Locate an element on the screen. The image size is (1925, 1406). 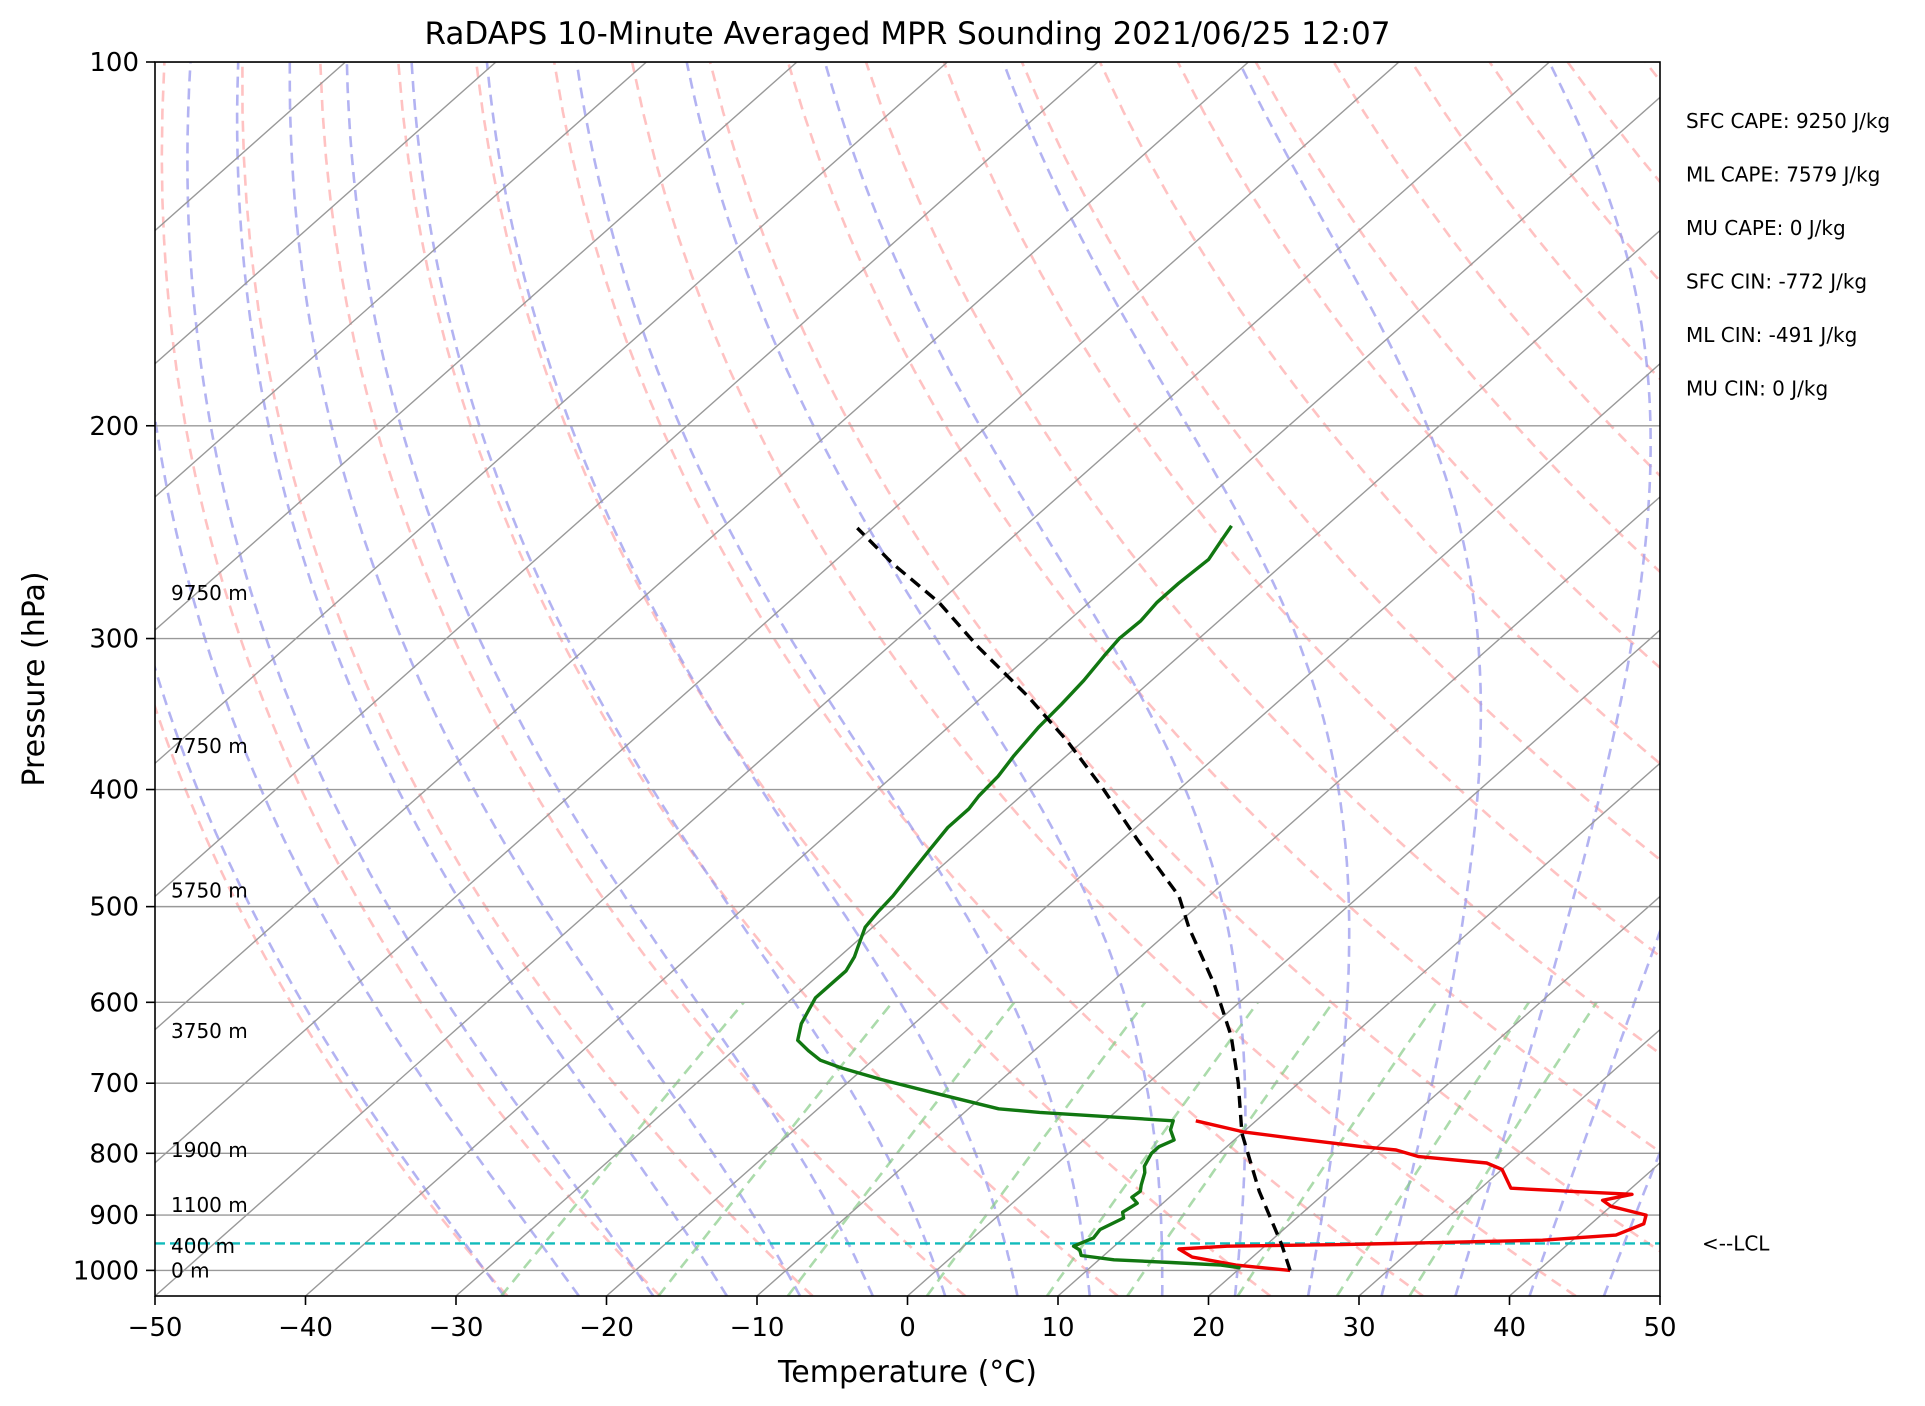
y-tick-label: 800 is located at coordinates (114, 1154).